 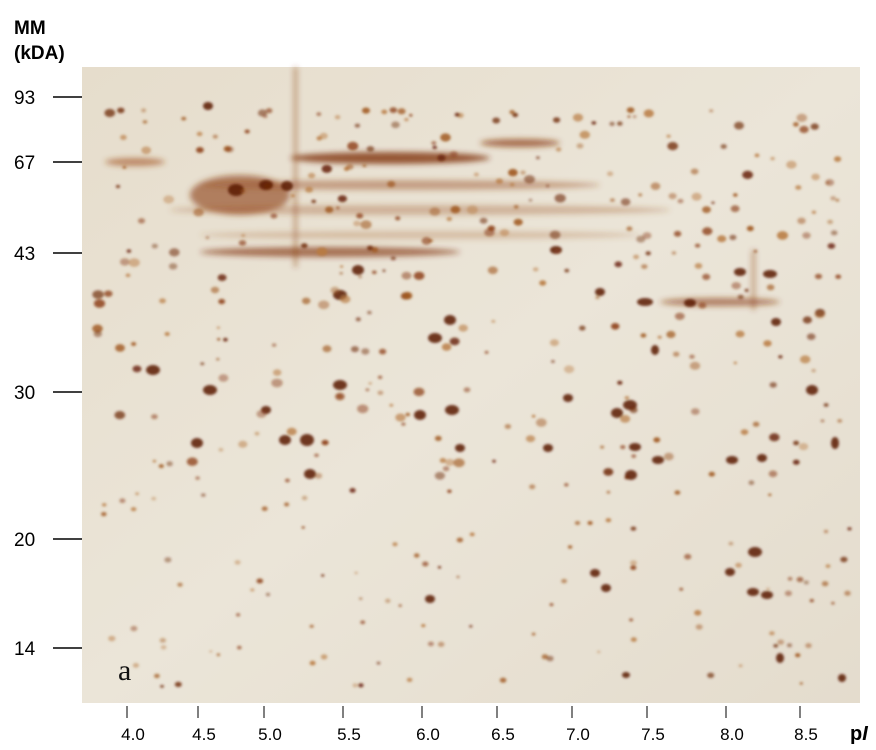 What do you see at coordinates (428, 734) in the screenshot?
I see `x-tick-label: 6.0` at bounding box center [428, 734].